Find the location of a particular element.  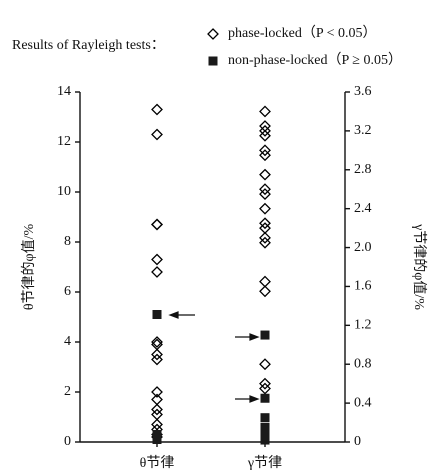

legend-label: phase-locked（P < 0.05） is located at coordinates (302, 33).